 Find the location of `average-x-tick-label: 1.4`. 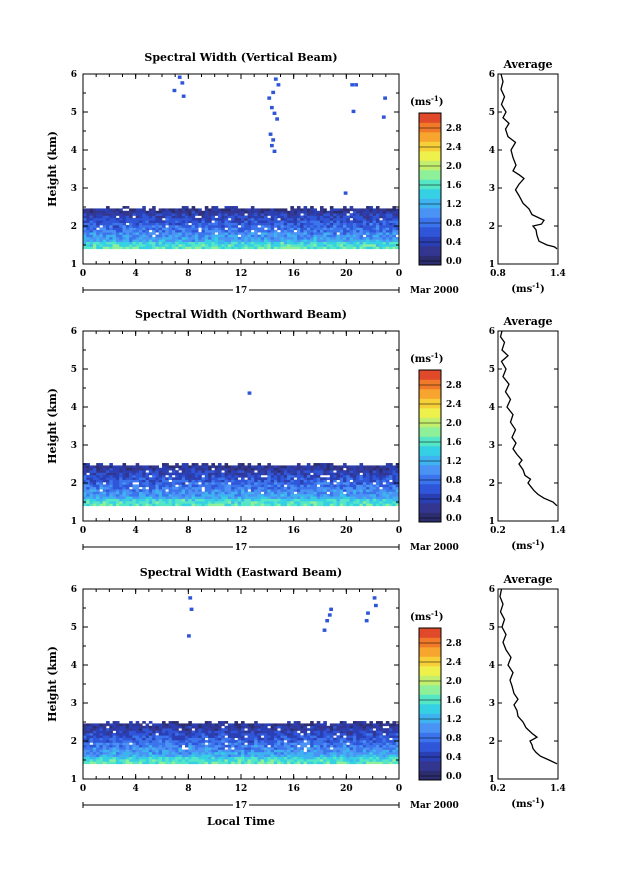

average-x-tick-label: 1.4 is located at coordinates (558, 274).